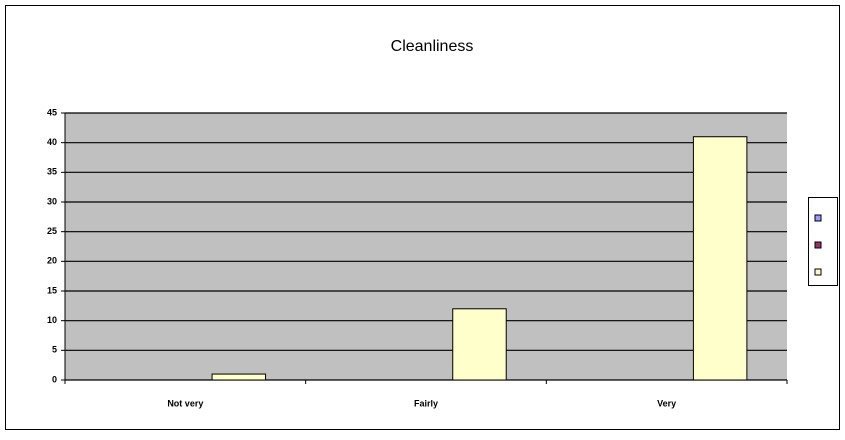 The image size is (845, 440). What do you see at coordinates (52, 172) in the screenshot?
I see `y-tick-label: 35` at bounding box center [52, 172].